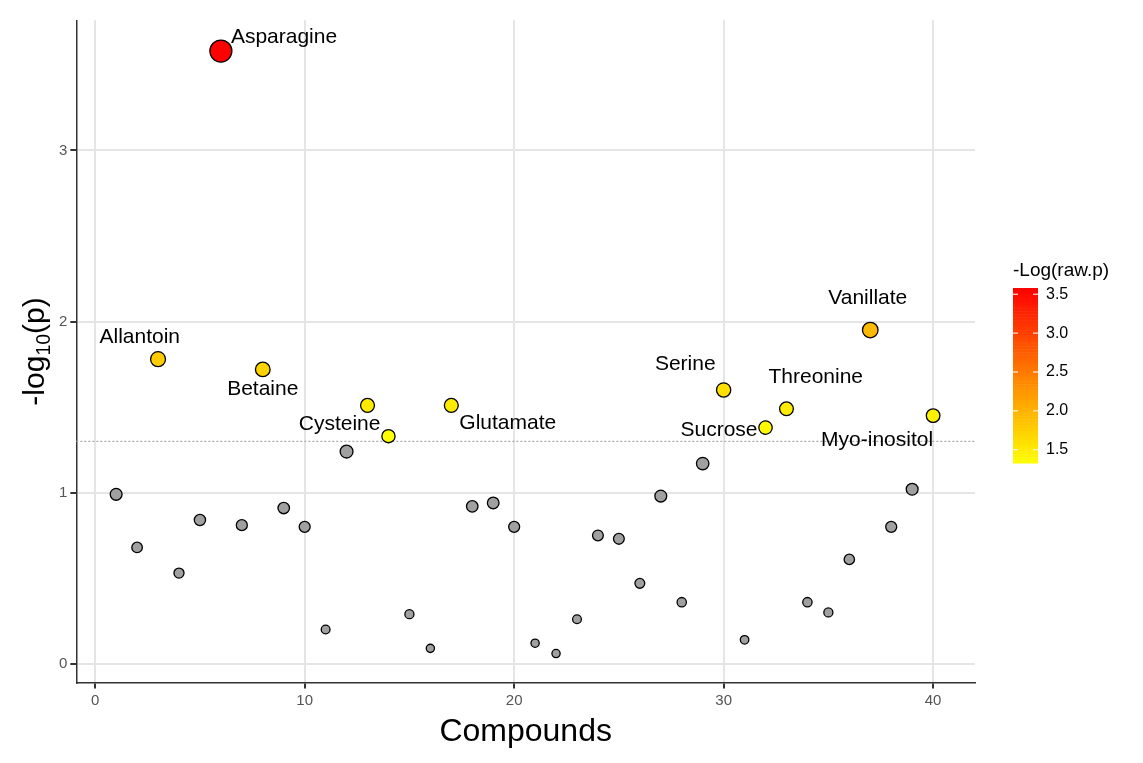 This screenshot has width=1143, height=763. I want to click on annotation: Serine, so click(685, 362).